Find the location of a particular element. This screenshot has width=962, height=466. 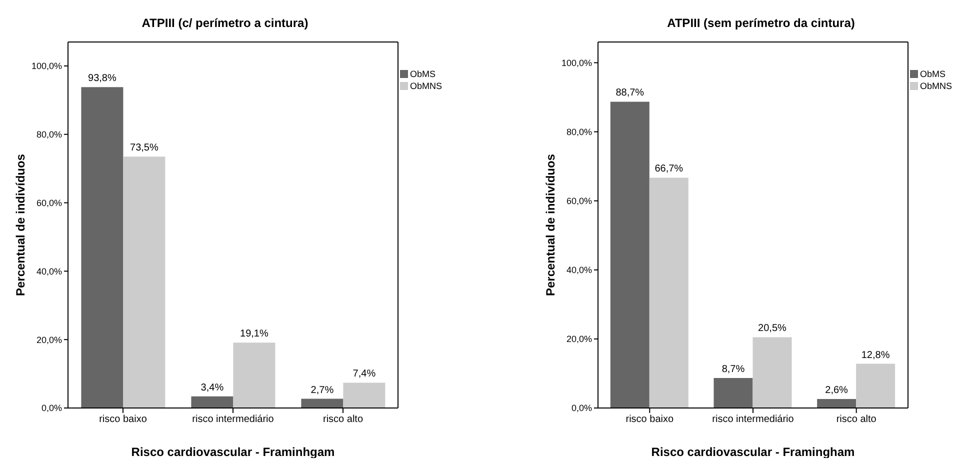

data-label: 2,6% is located at coordinates (836, 390).